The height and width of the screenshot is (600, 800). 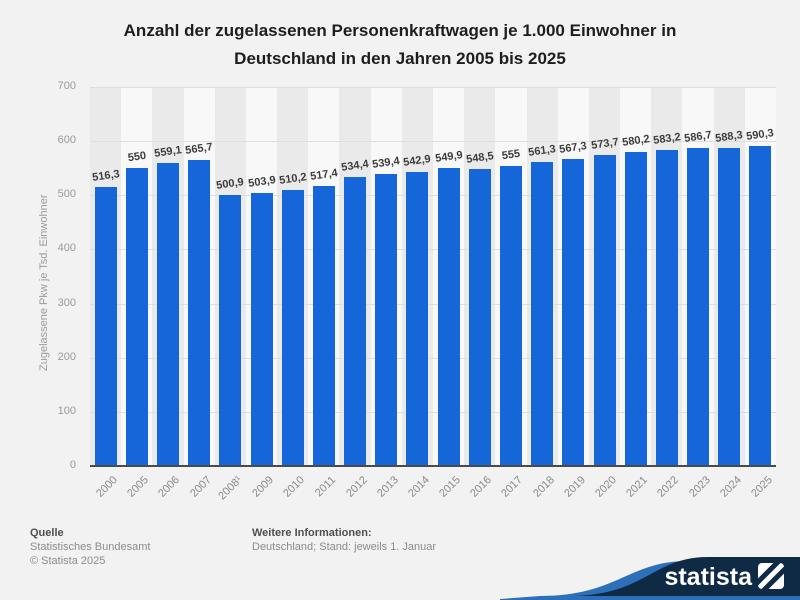 What do you see at coordinates (326, 487) in the screenshot?
I see `x-axis-tick-label: 2011` at bounding box center [326, 487].